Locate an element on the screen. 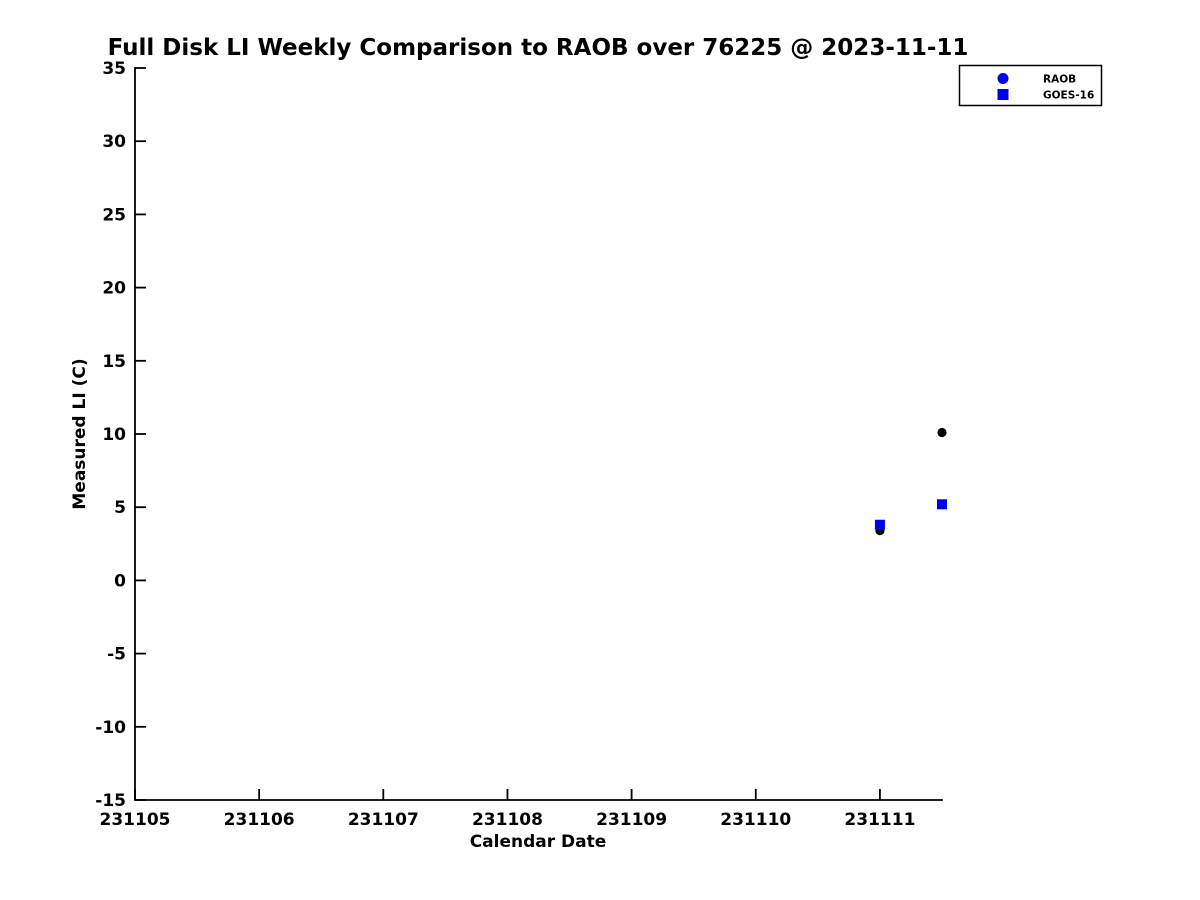  legend-raob-marker-icon is located at coordinates (1003, 78).